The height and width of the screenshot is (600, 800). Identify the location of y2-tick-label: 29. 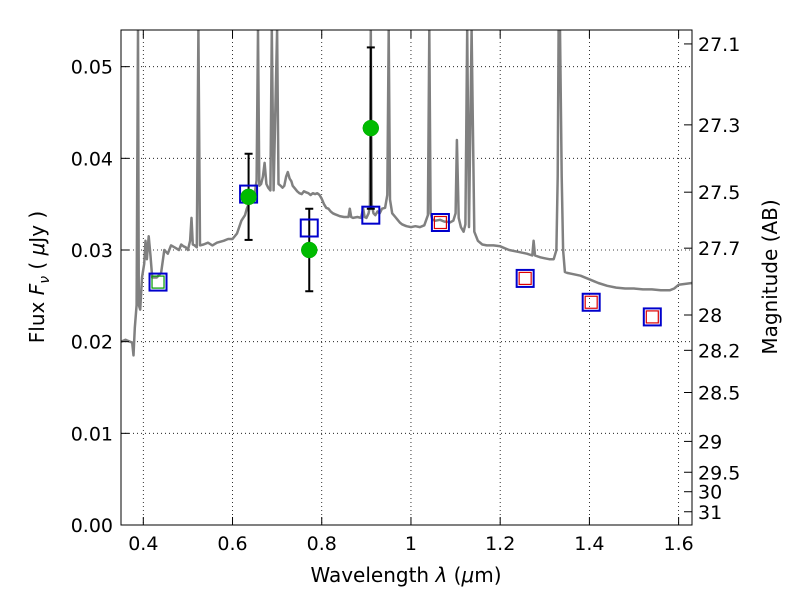
(710, 442).